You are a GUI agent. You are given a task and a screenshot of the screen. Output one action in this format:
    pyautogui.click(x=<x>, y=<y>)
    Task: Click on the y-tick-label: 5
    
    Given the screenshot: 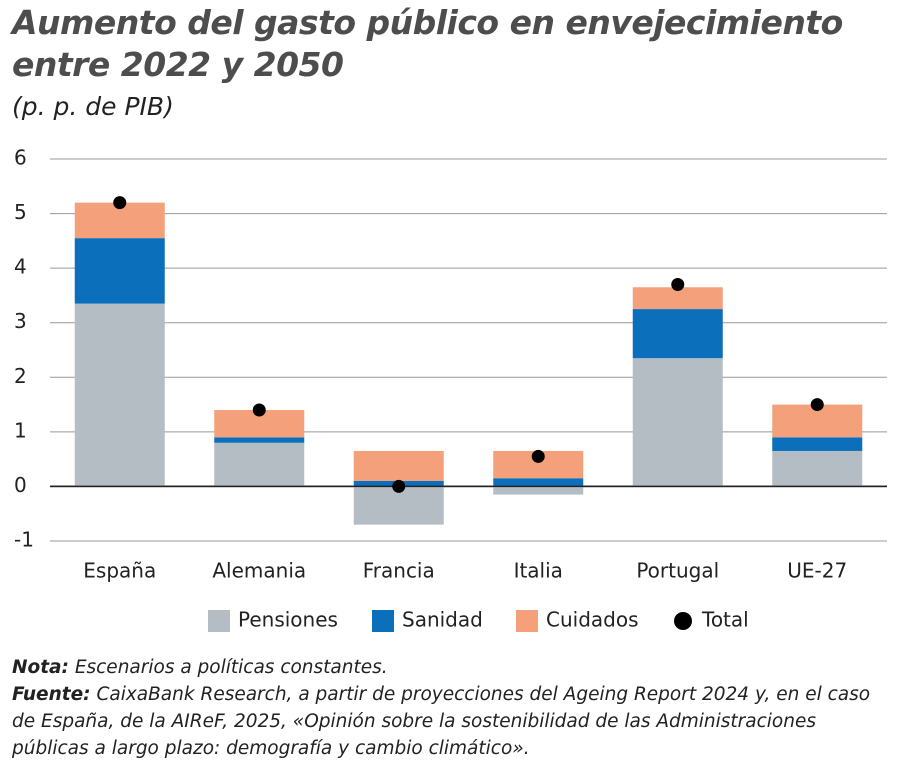 What is the action you would take?
    pyautogui.click(x=20, y=212)
    